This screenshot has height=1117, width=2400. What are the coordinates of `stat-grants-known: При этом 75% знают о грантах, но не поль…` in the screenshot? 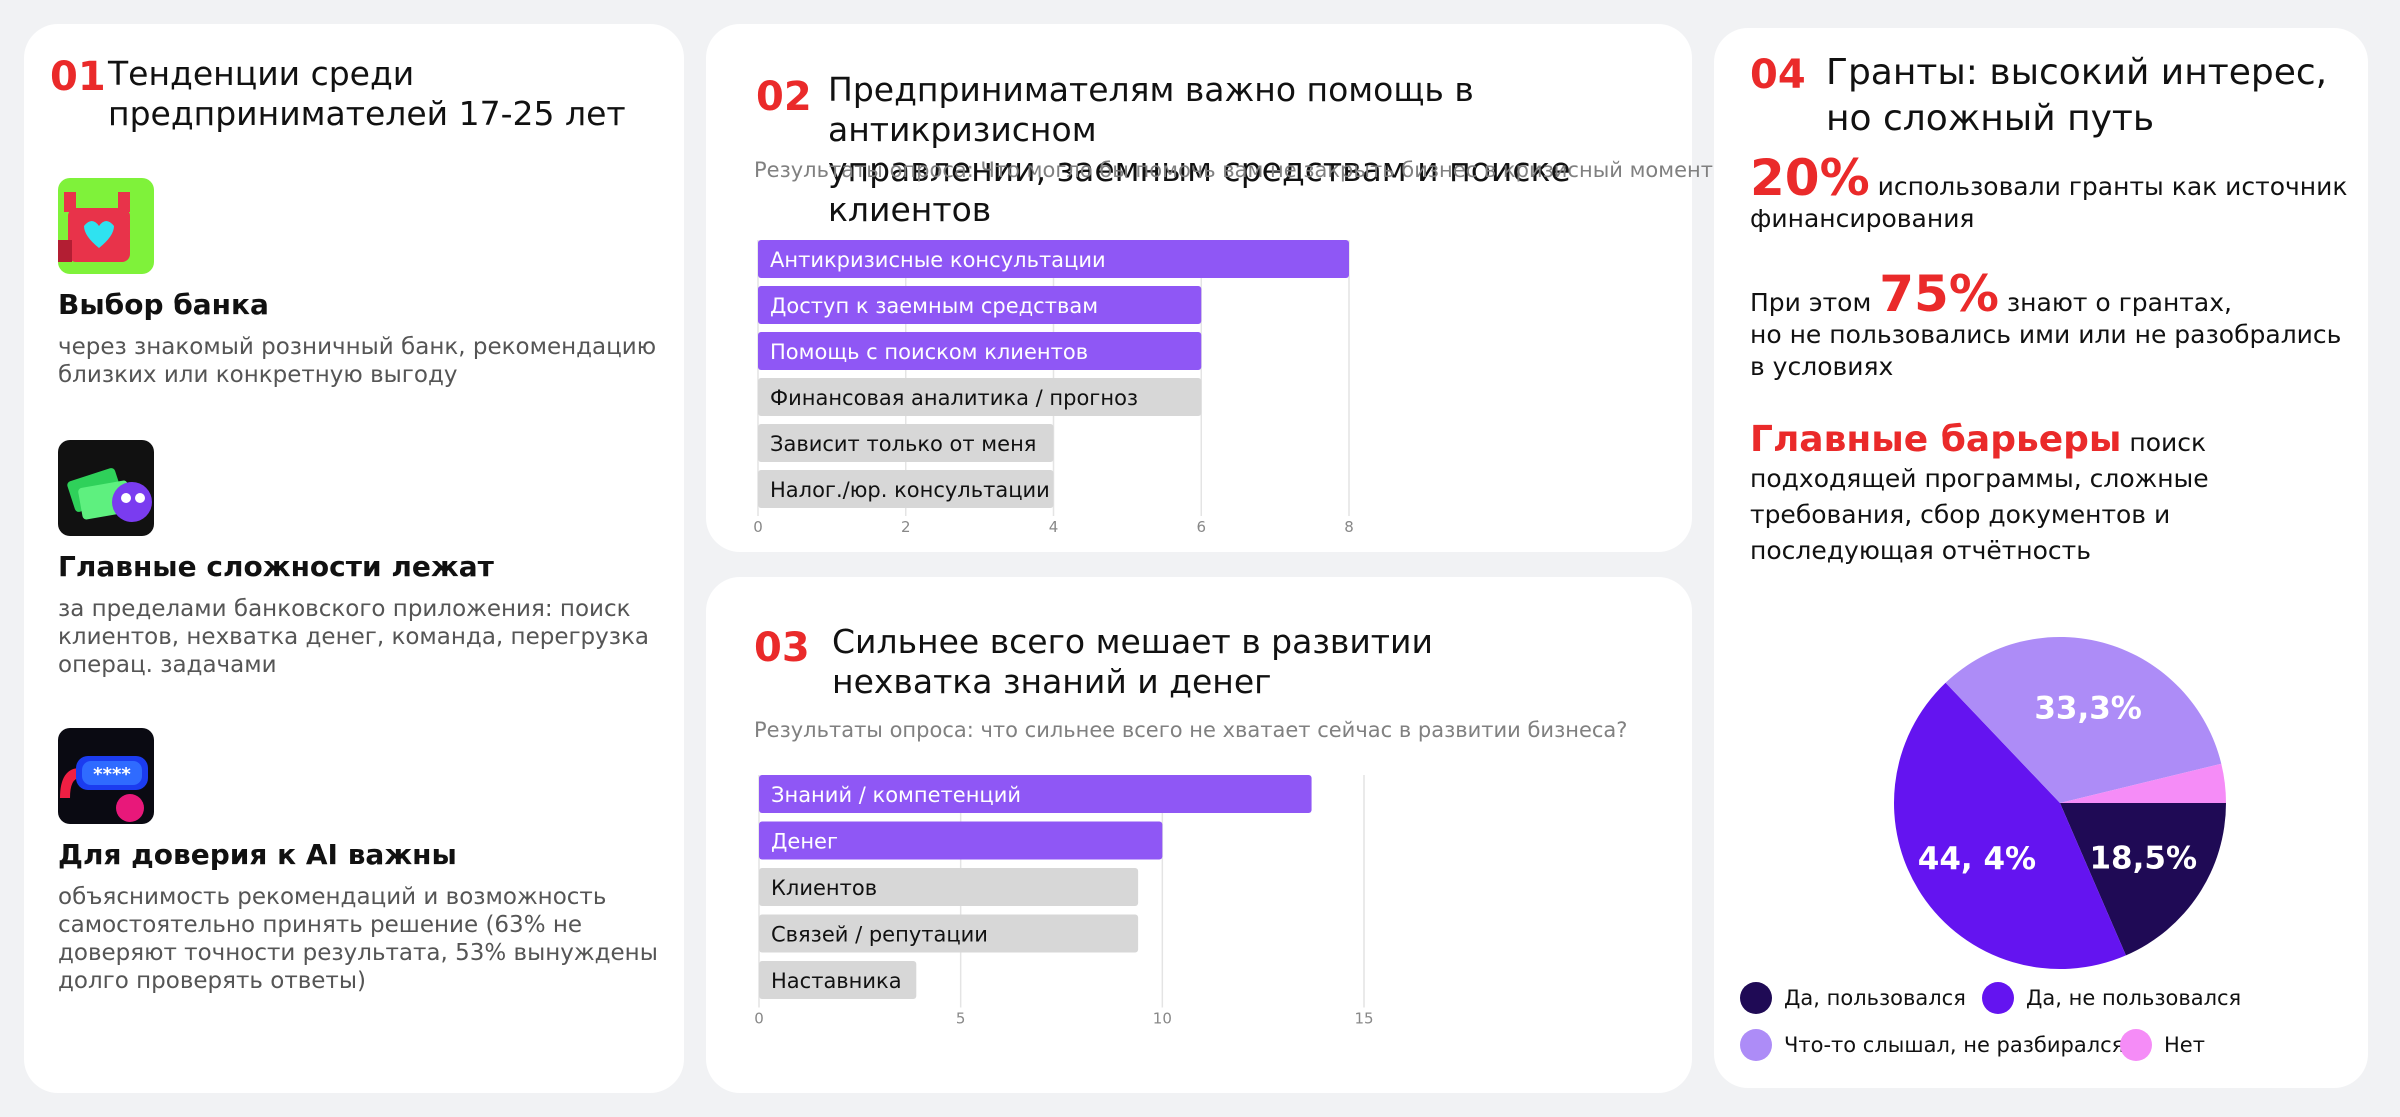 It's located at (2050, 326).